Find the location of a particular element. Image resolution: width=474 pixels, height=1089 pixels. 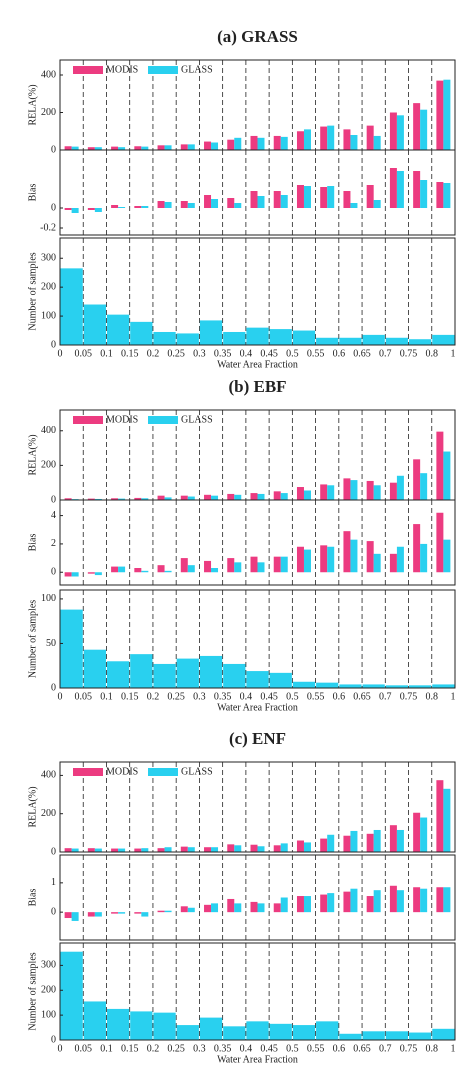

y-tick-label: 4 is located at coordinates (53, 515).